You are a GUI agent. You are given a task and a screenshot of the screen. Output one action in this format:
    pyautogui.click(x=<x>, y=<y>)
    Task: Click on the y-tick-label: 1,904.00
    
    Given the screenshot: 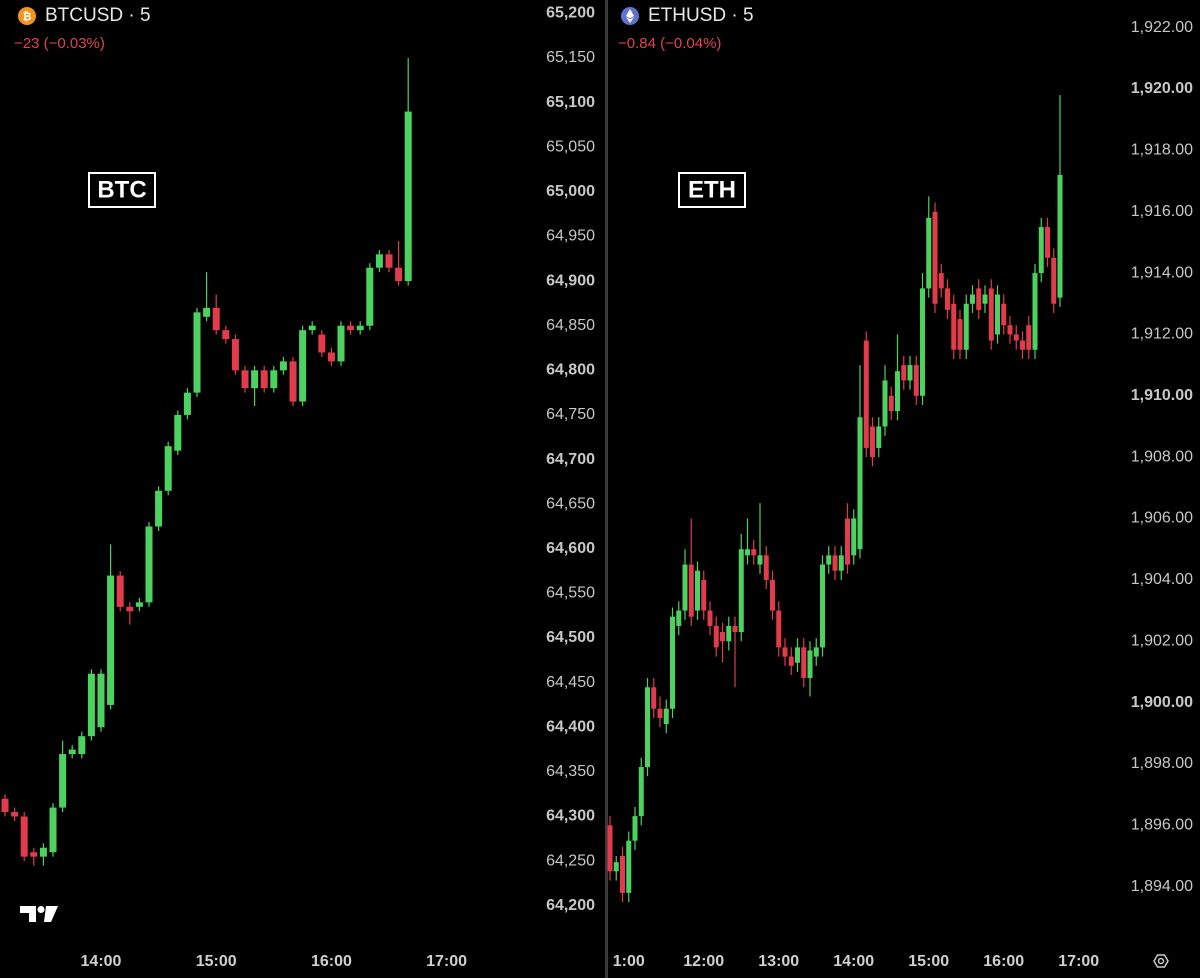 What is the action you would take?
    pyautogui.click(x=1162, y=579)
    